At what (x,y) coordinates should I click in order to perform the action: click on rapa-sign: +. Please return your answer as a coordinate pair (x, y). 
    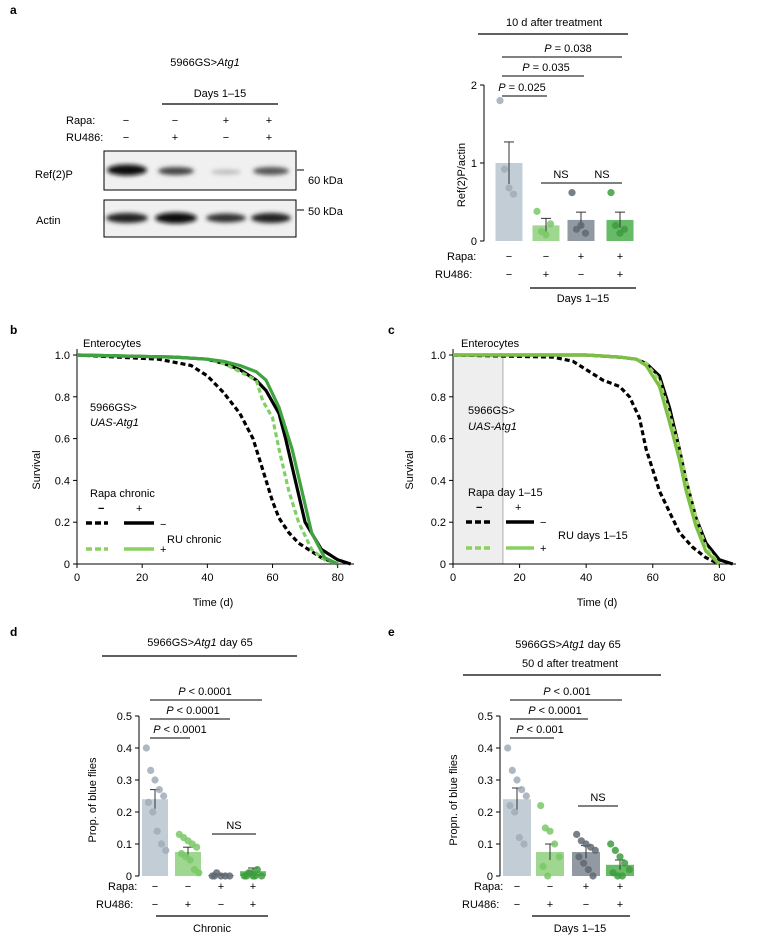
    Looking at the image, I should click on (253, 887).